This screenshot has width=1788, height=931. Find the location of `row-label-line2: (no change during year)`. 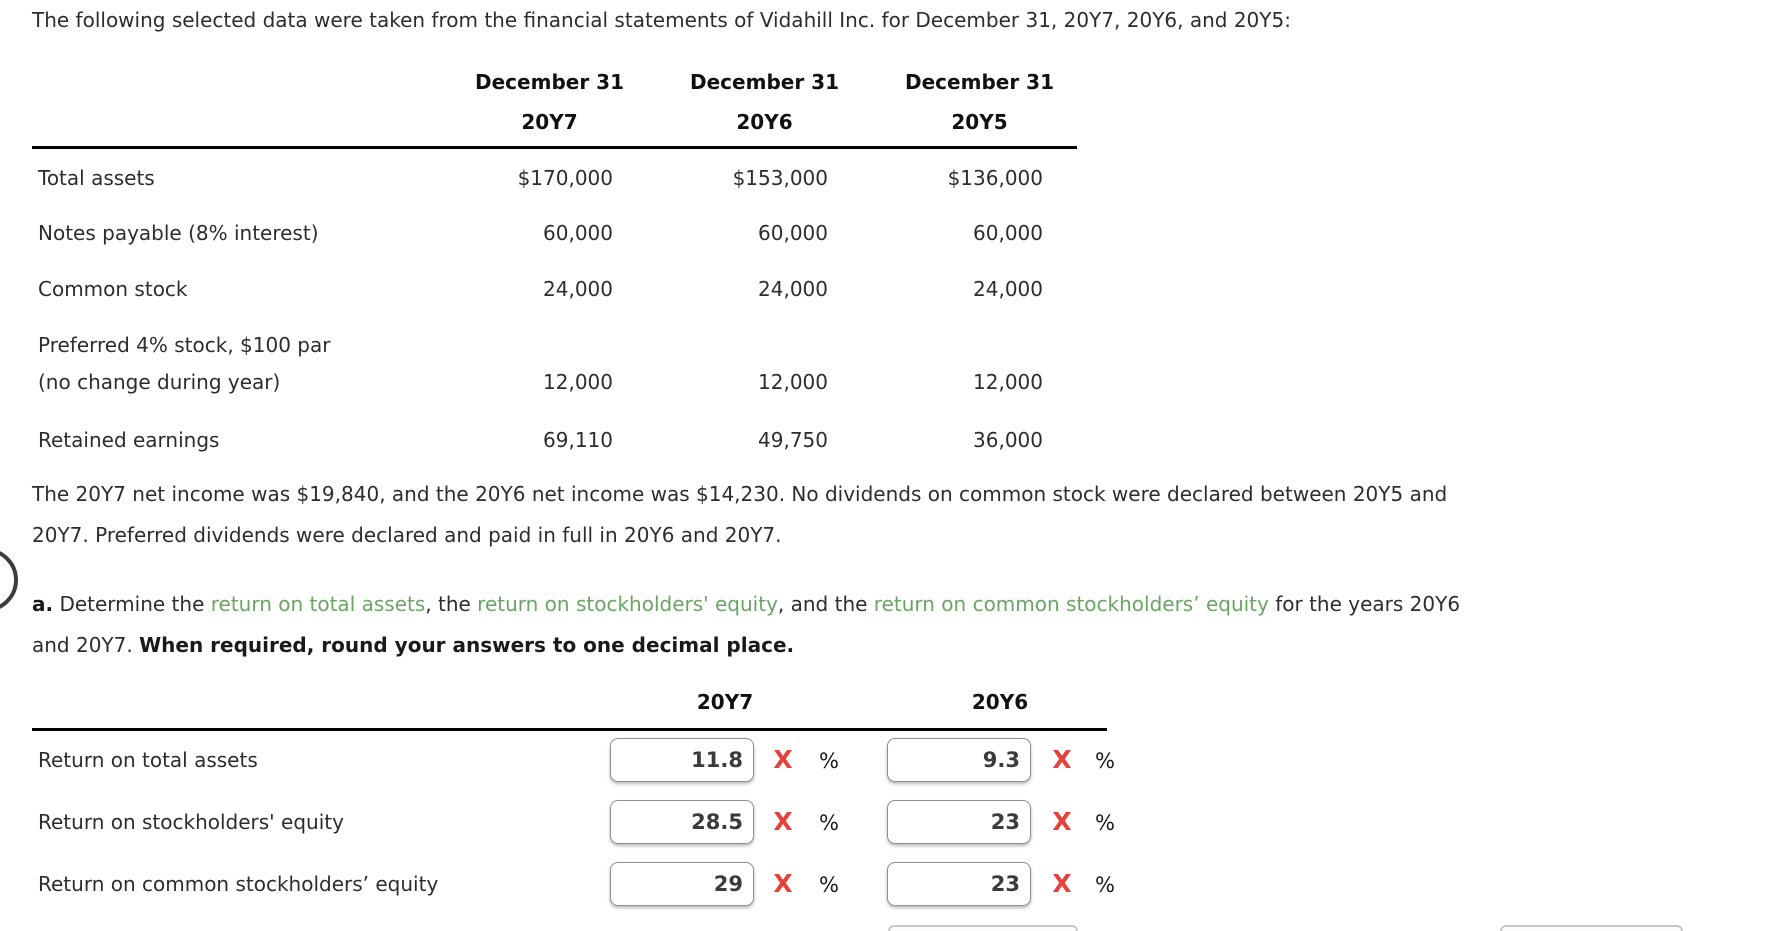

row-label-line2: (no change during year) is located at coordinates (159, 382).